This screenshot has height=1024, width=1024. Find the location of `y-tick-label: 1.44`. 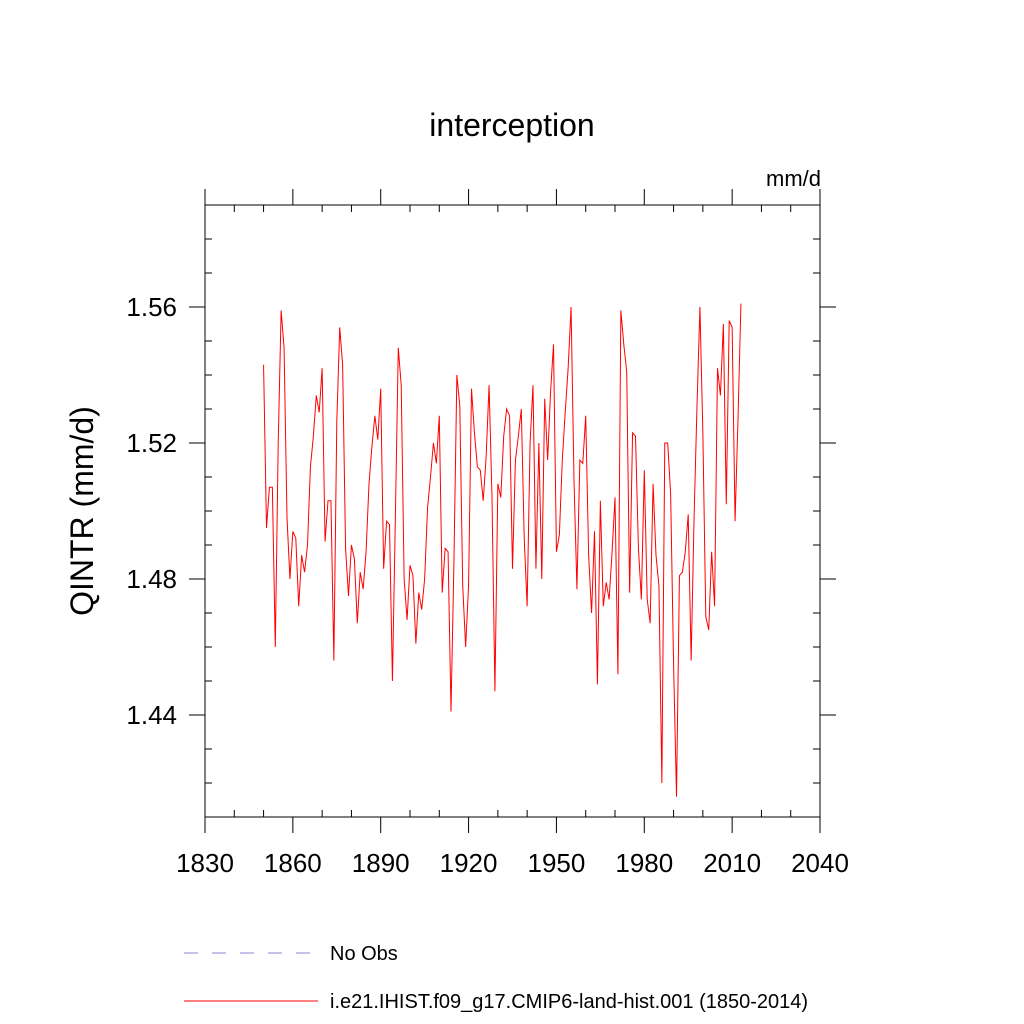

y-tick-label: 1.44 is located at coordinates (151, 715).